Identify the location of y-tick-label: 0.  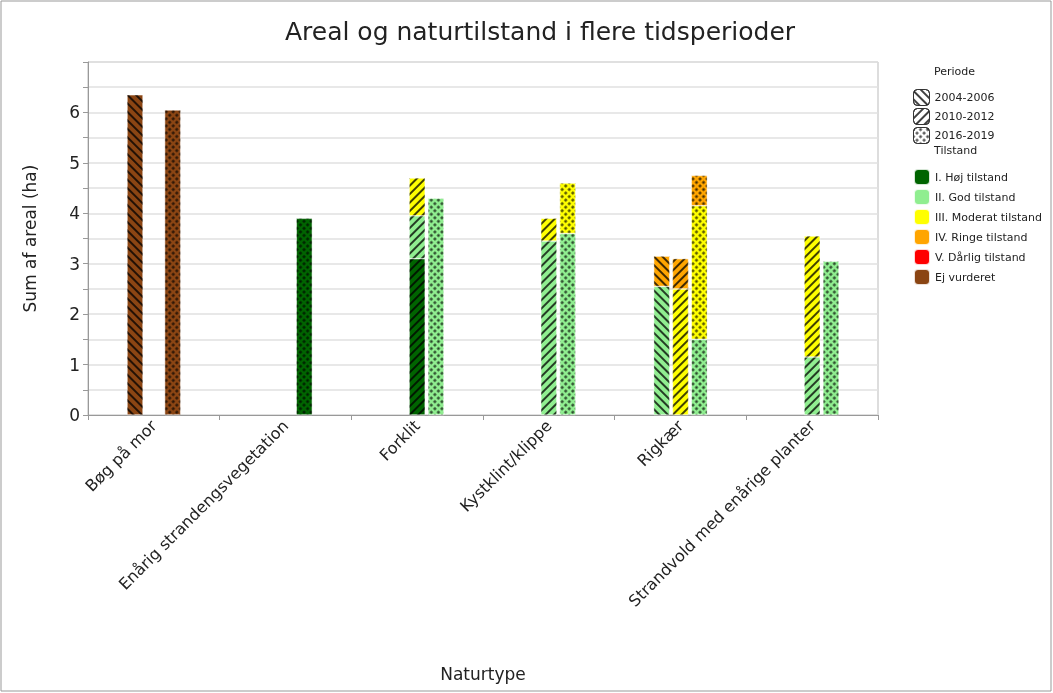
(74, 415).